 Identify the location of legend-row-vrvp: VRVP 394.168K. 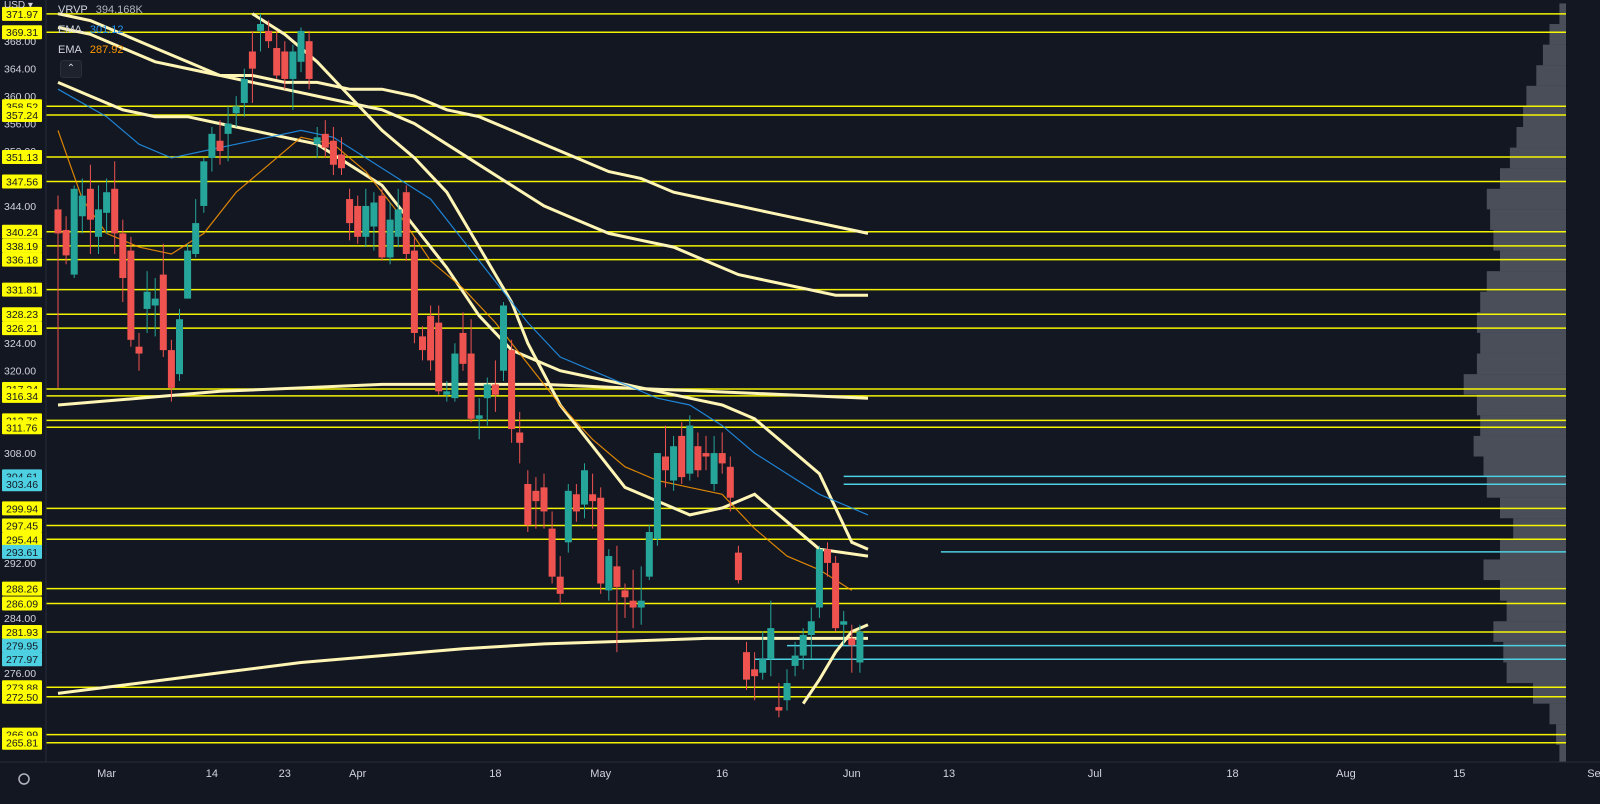
(100, 10).